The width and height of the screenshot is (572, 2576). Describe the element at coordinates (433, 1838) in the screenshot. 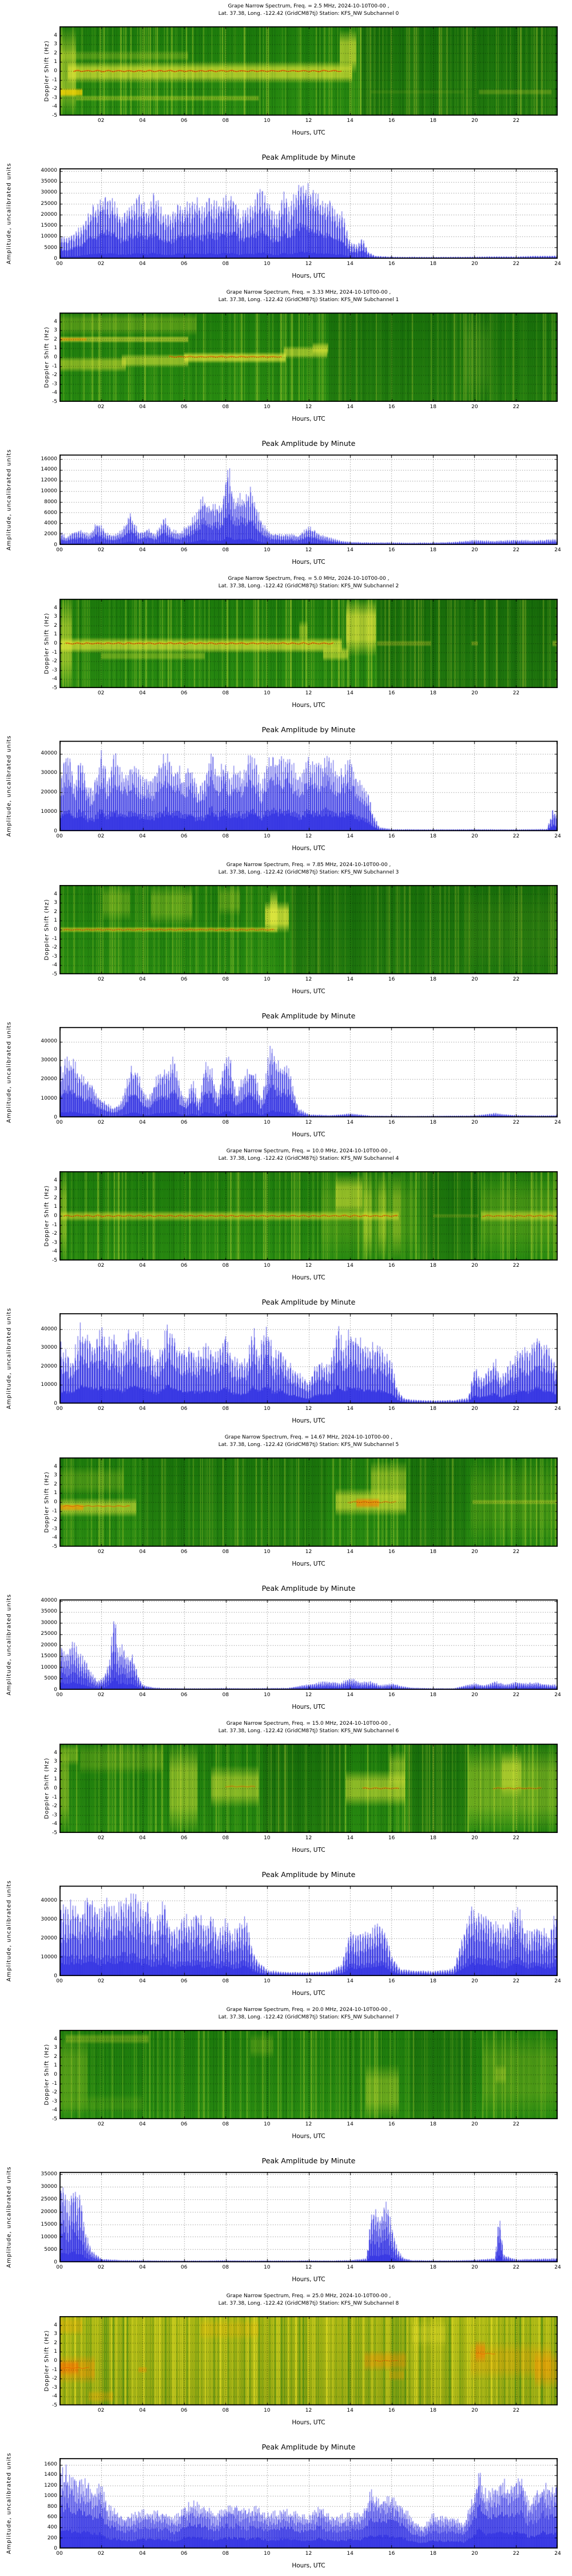

I see `spectrogram-xtick-label: 18` at that location.